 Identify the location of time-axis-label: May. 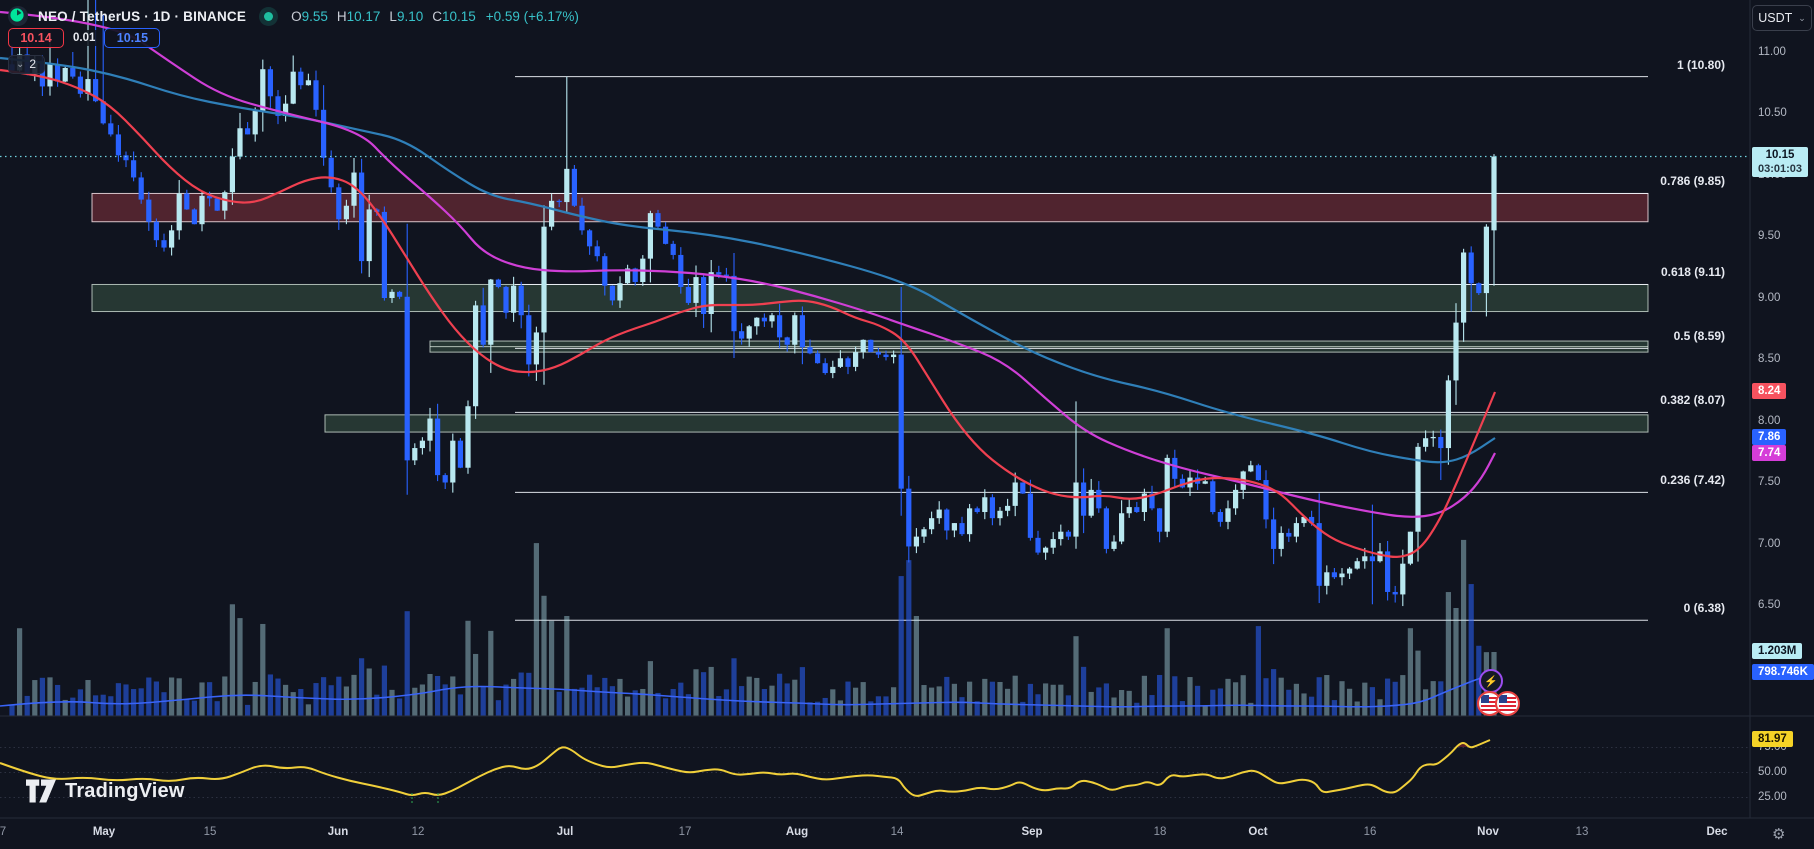
(104, 832).